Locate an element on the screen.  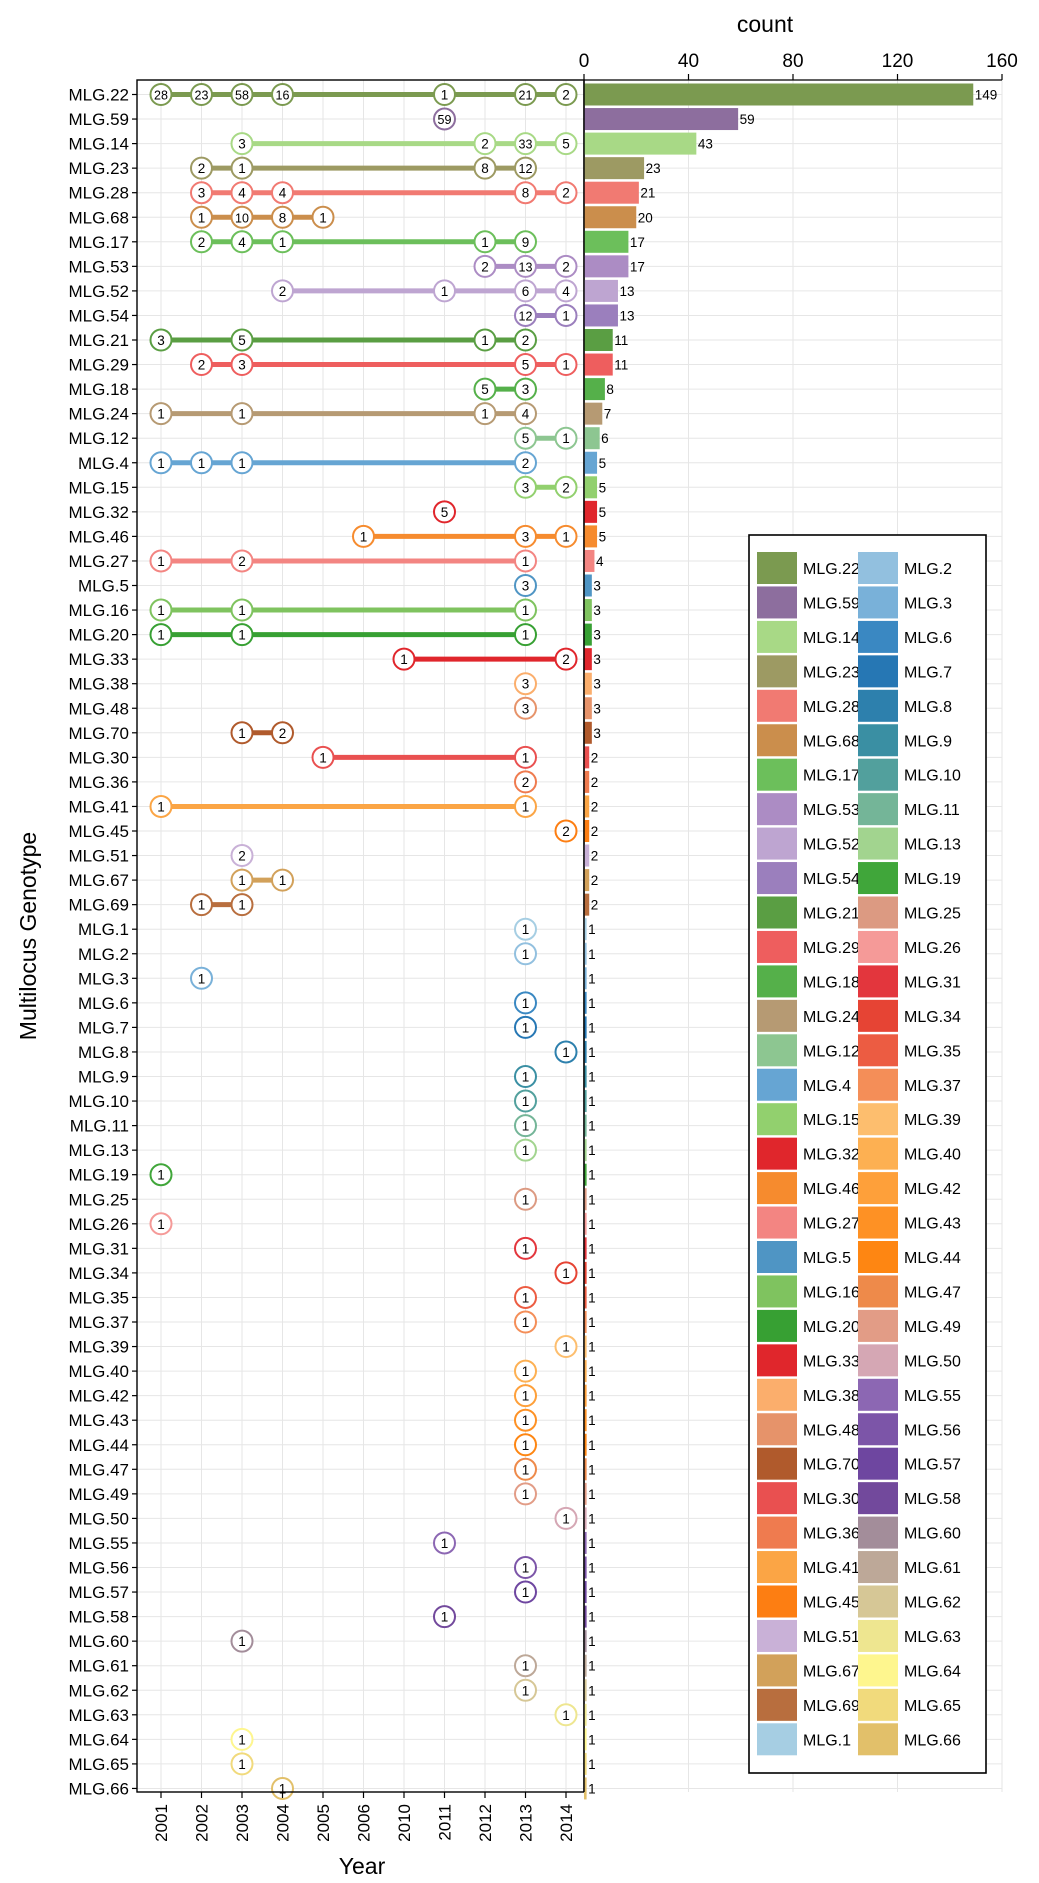
legend-label: MLG.57 is located at coordinates (932, 1465).